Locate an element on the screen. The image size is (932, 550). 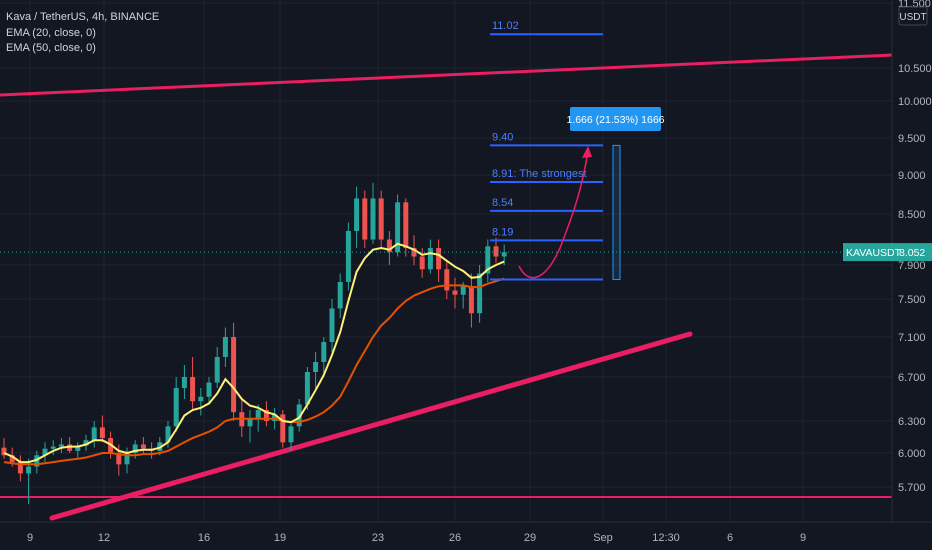
fib-level-label: 11.02 is located at coordinates (505, 26).